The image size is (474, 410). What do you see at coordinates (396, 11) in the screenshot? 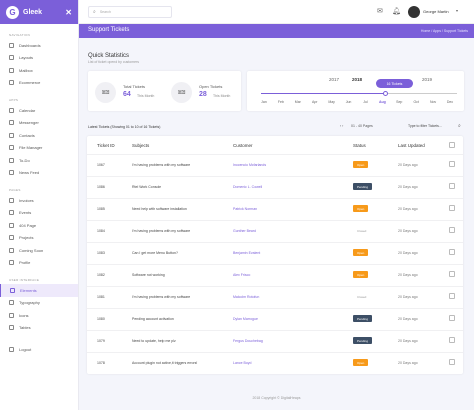
I see `bell-icon: 🔔︎` at bounding box center [396, 11].